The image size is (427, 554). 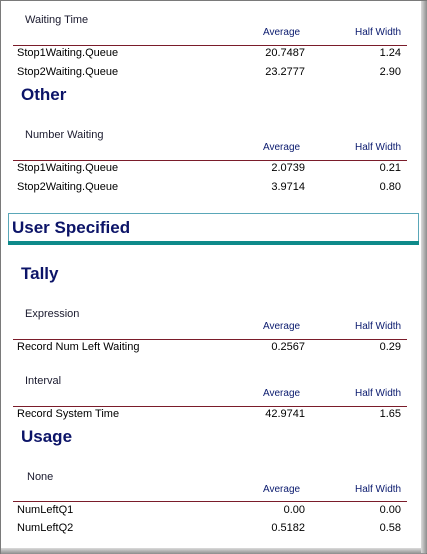 What do you see at coordinates (44, 94) in the screenshot?
I see `section-heading-other: Other` at bounding box center [44, 94].